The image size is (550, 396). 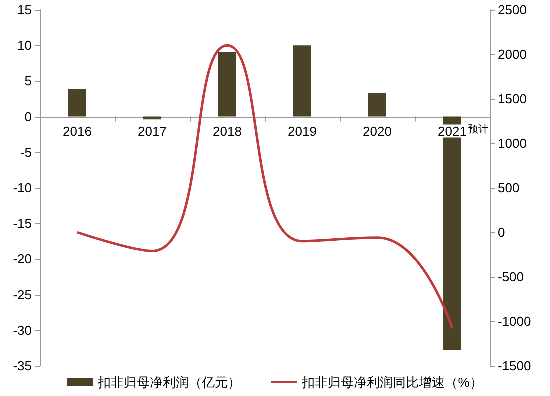 What do you see at coordinates (25, 10) in the screenshot?
I see `y-tick-label: 15` at bounding box center [25, 10].